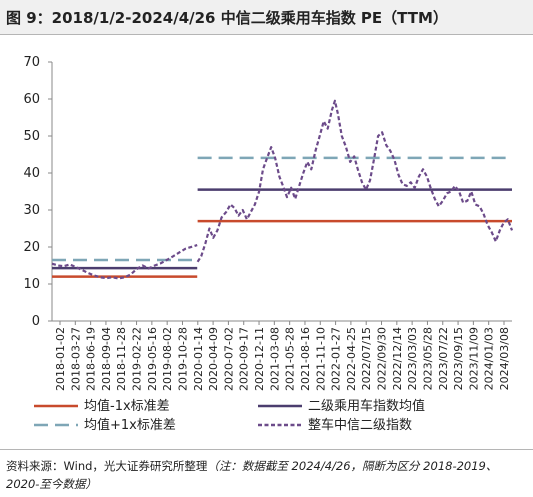  Describe the element at coordinates (31, 62) in the screenshot. I see `y-tick-label: 70` at that location.